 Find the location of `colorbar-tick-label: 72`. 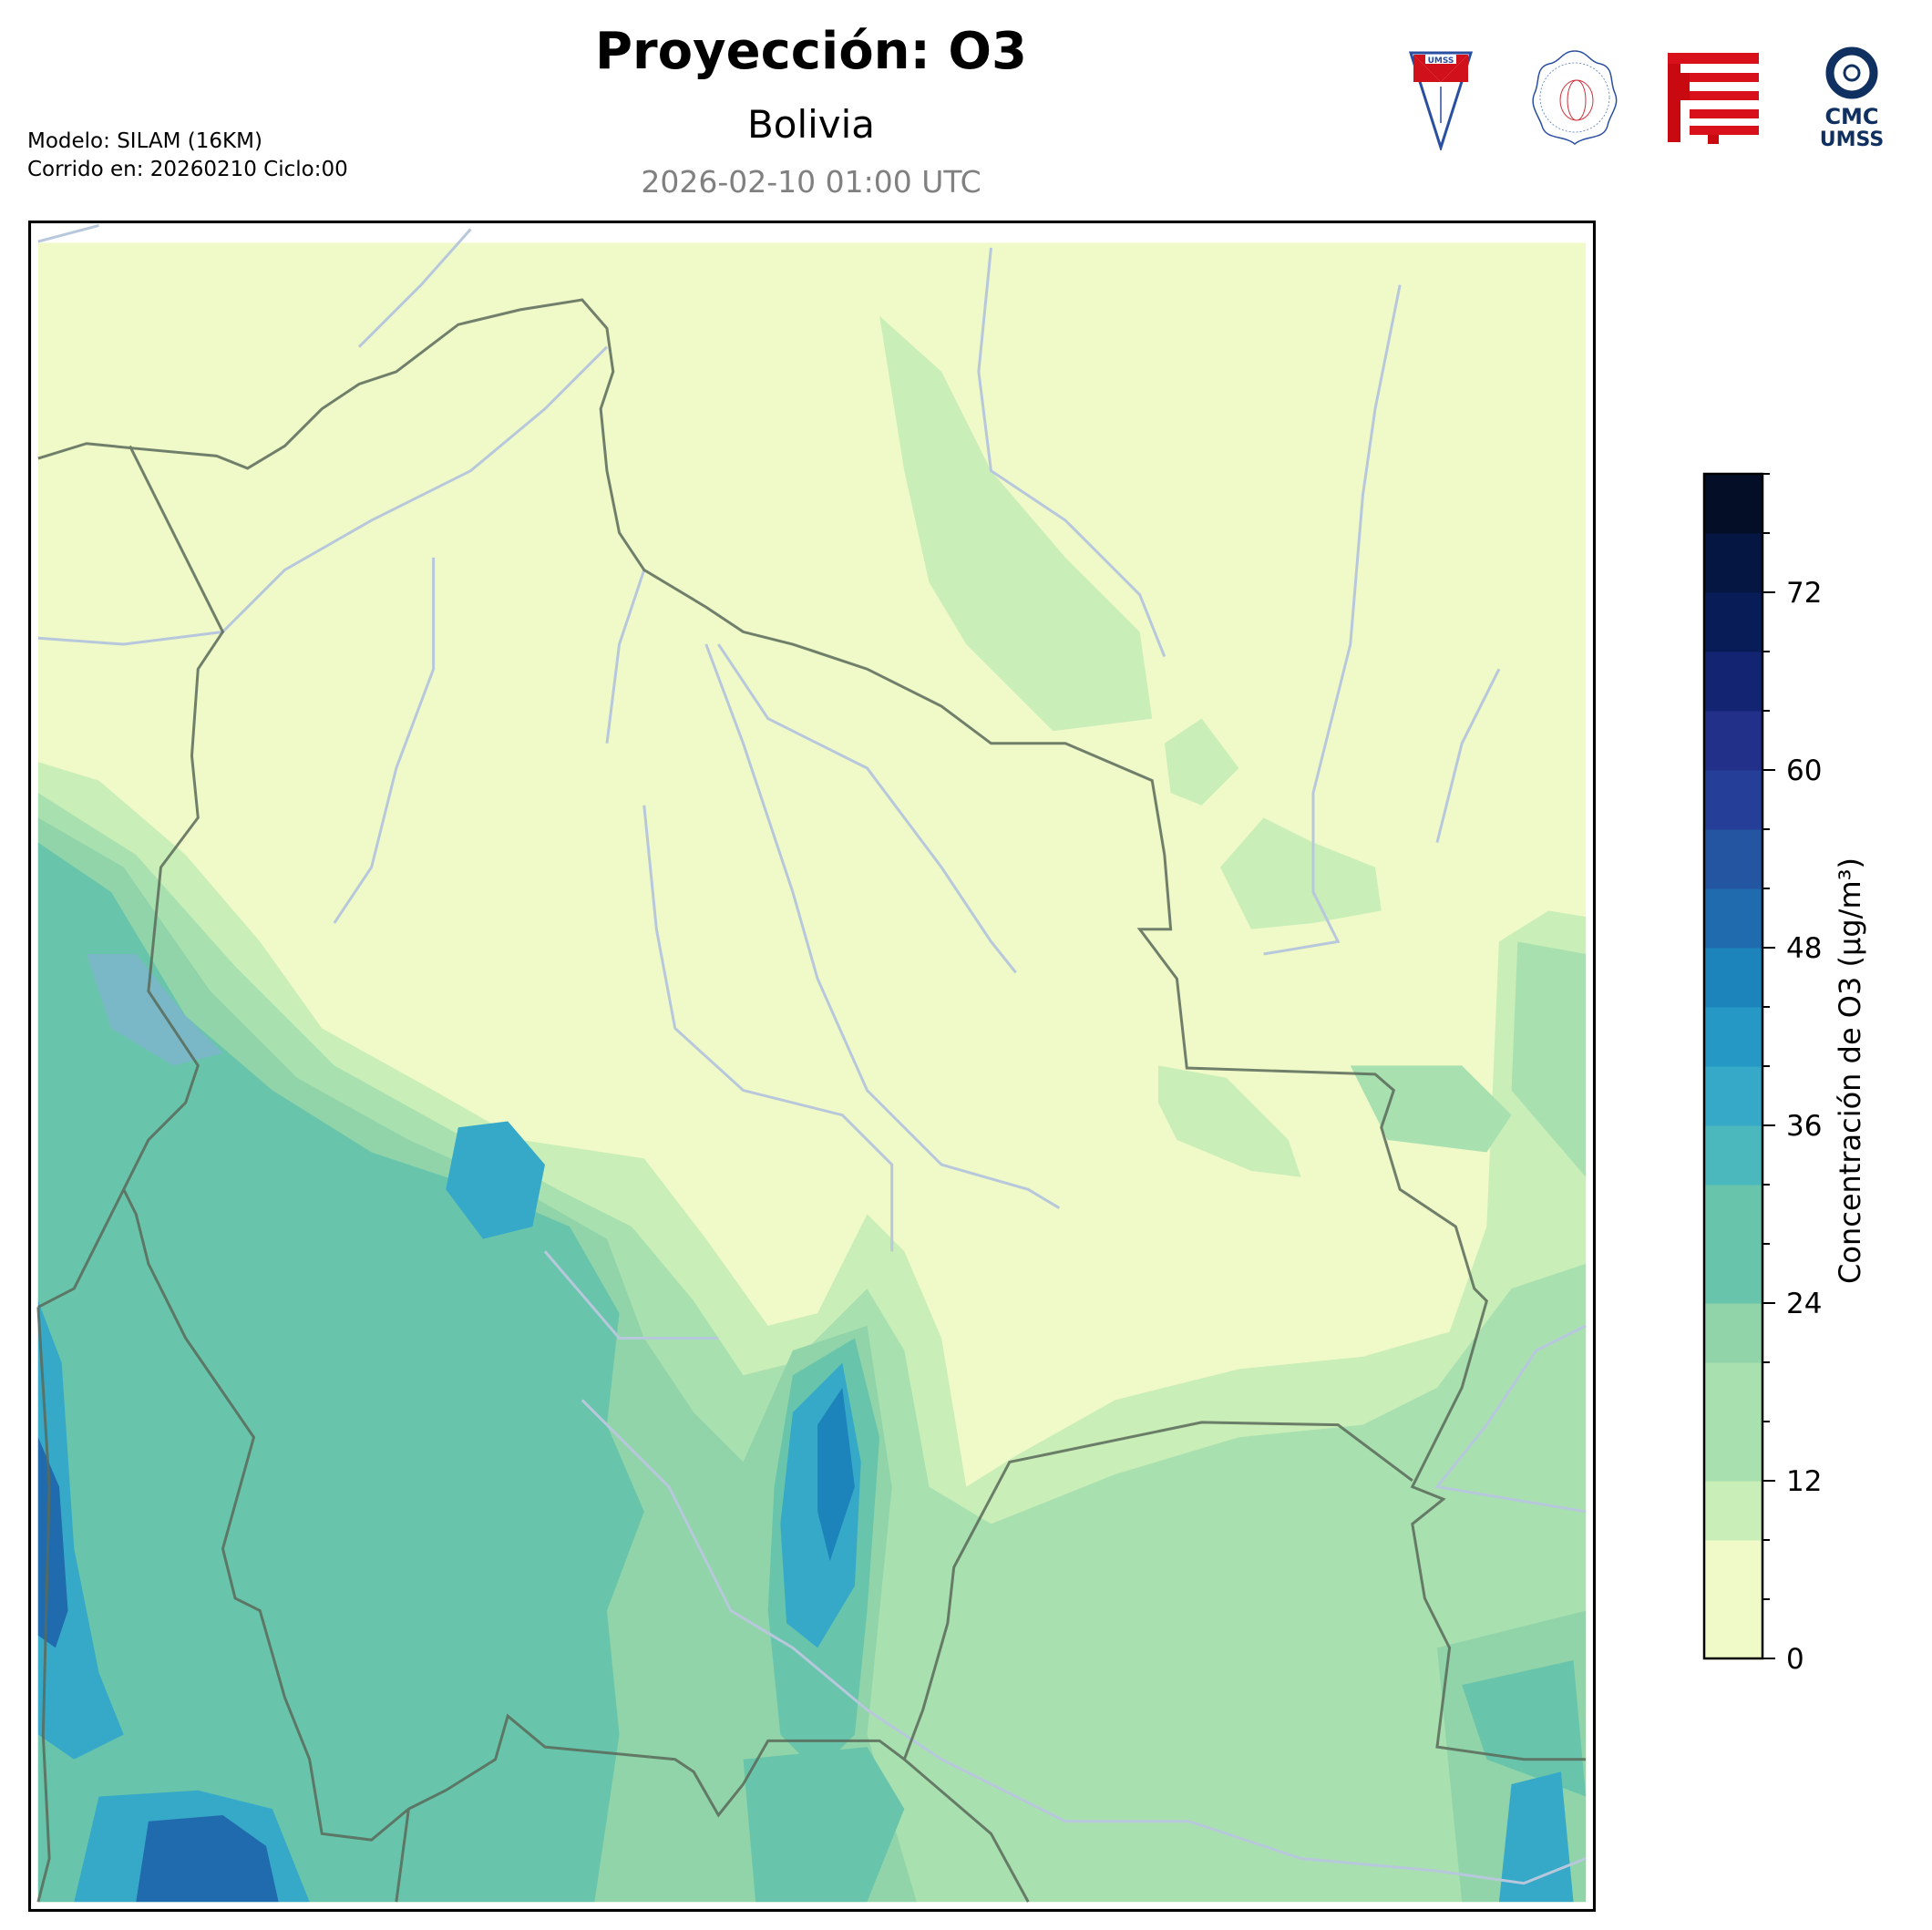

colorbar-tick-label: 72 is located at coordinates (1804, 593).